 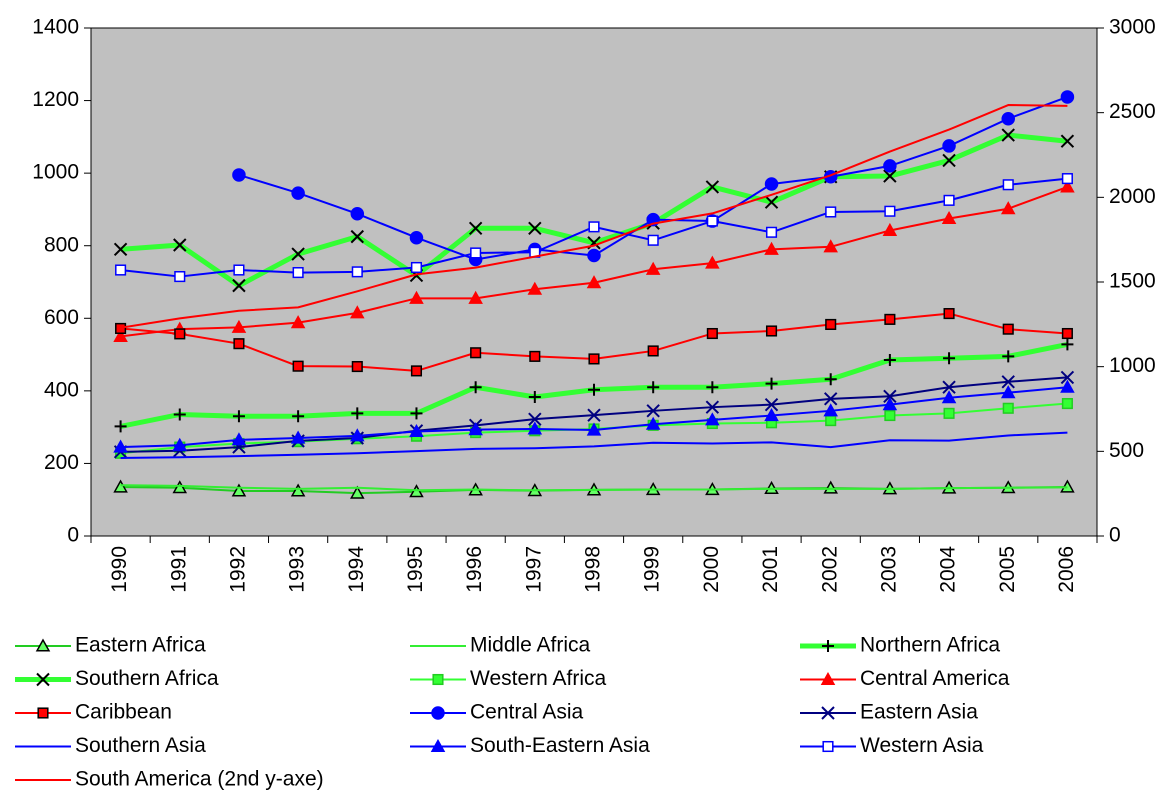 I want to click on x-tick-label: 1999, so click(x=652, y=569).